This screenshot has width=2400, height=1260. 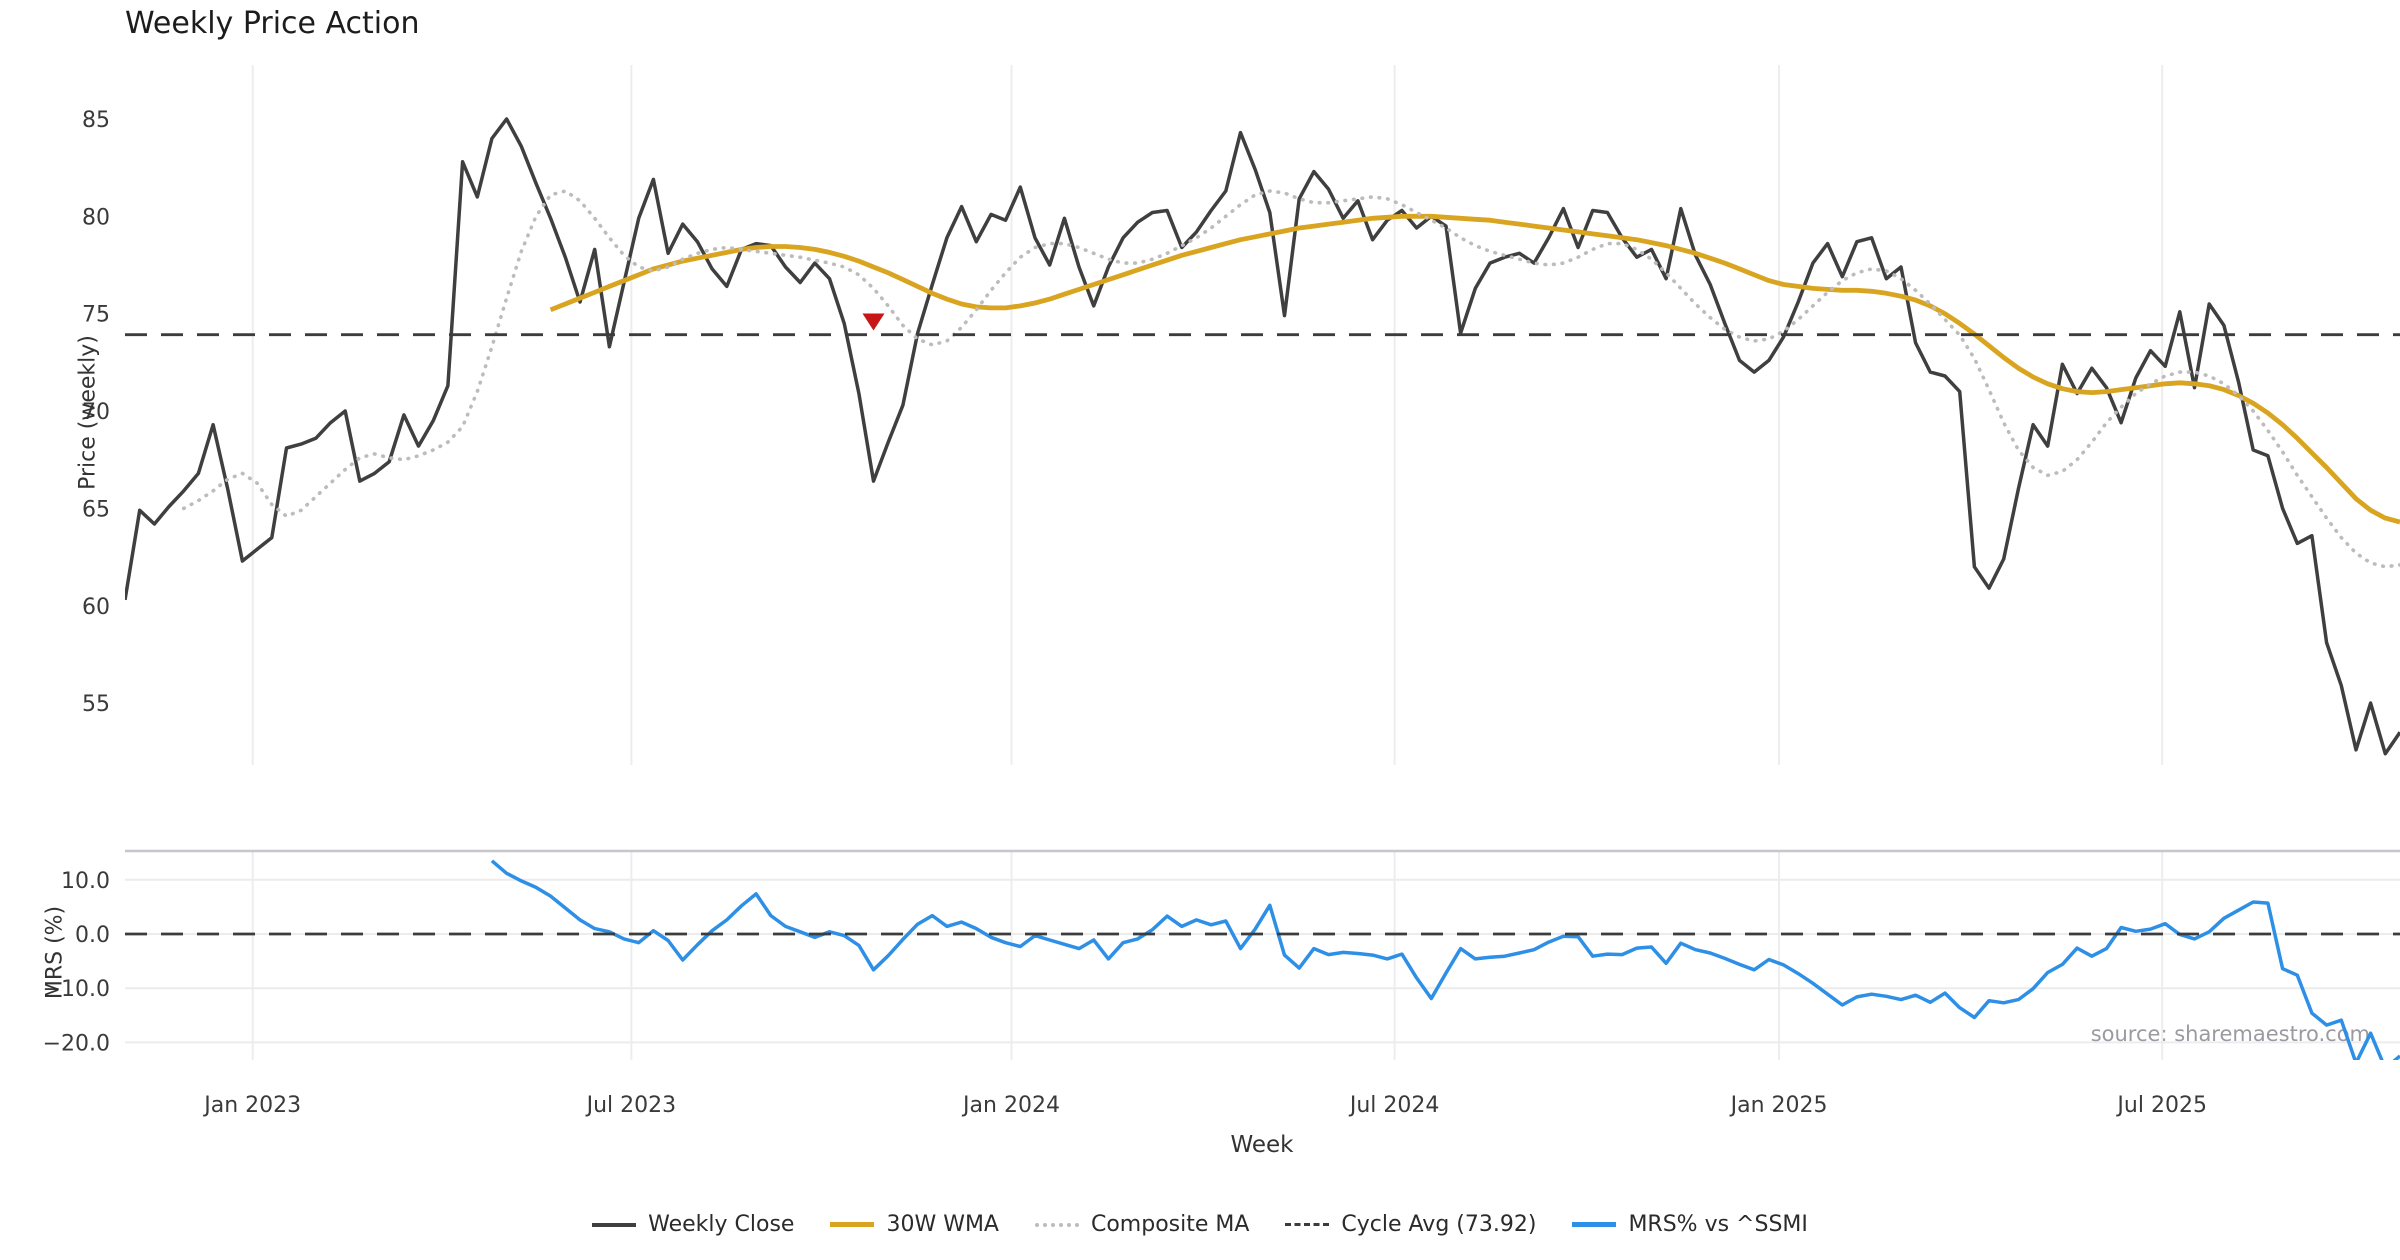 What do you see at coordinates (85, 881) in the screenshot?
I see `mrs-tick-label: 10.0` at bounding box center [85, 881].